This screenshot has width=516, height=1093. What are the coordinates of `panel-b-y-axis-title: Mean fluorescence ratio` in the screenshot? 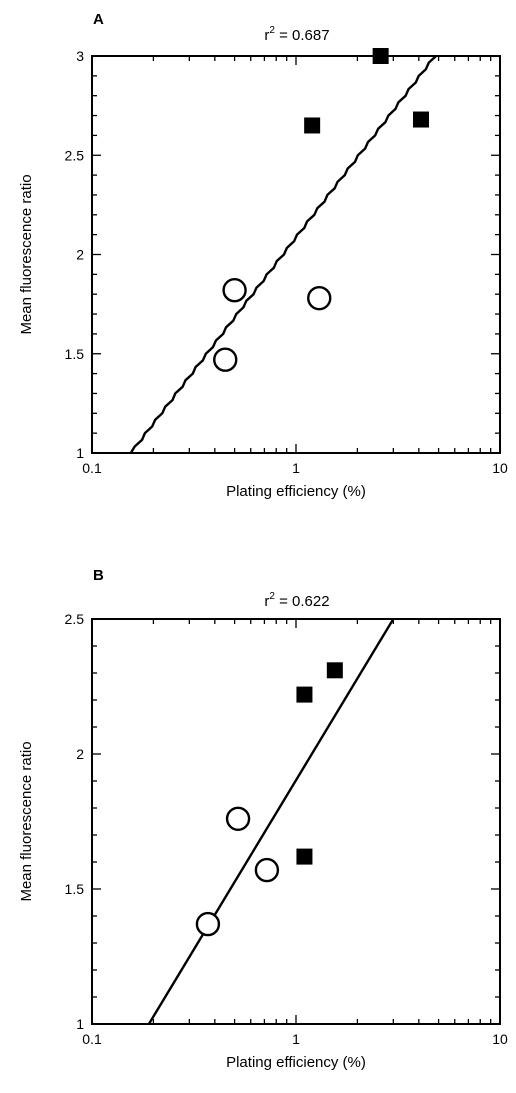 It's located at (26, 821).